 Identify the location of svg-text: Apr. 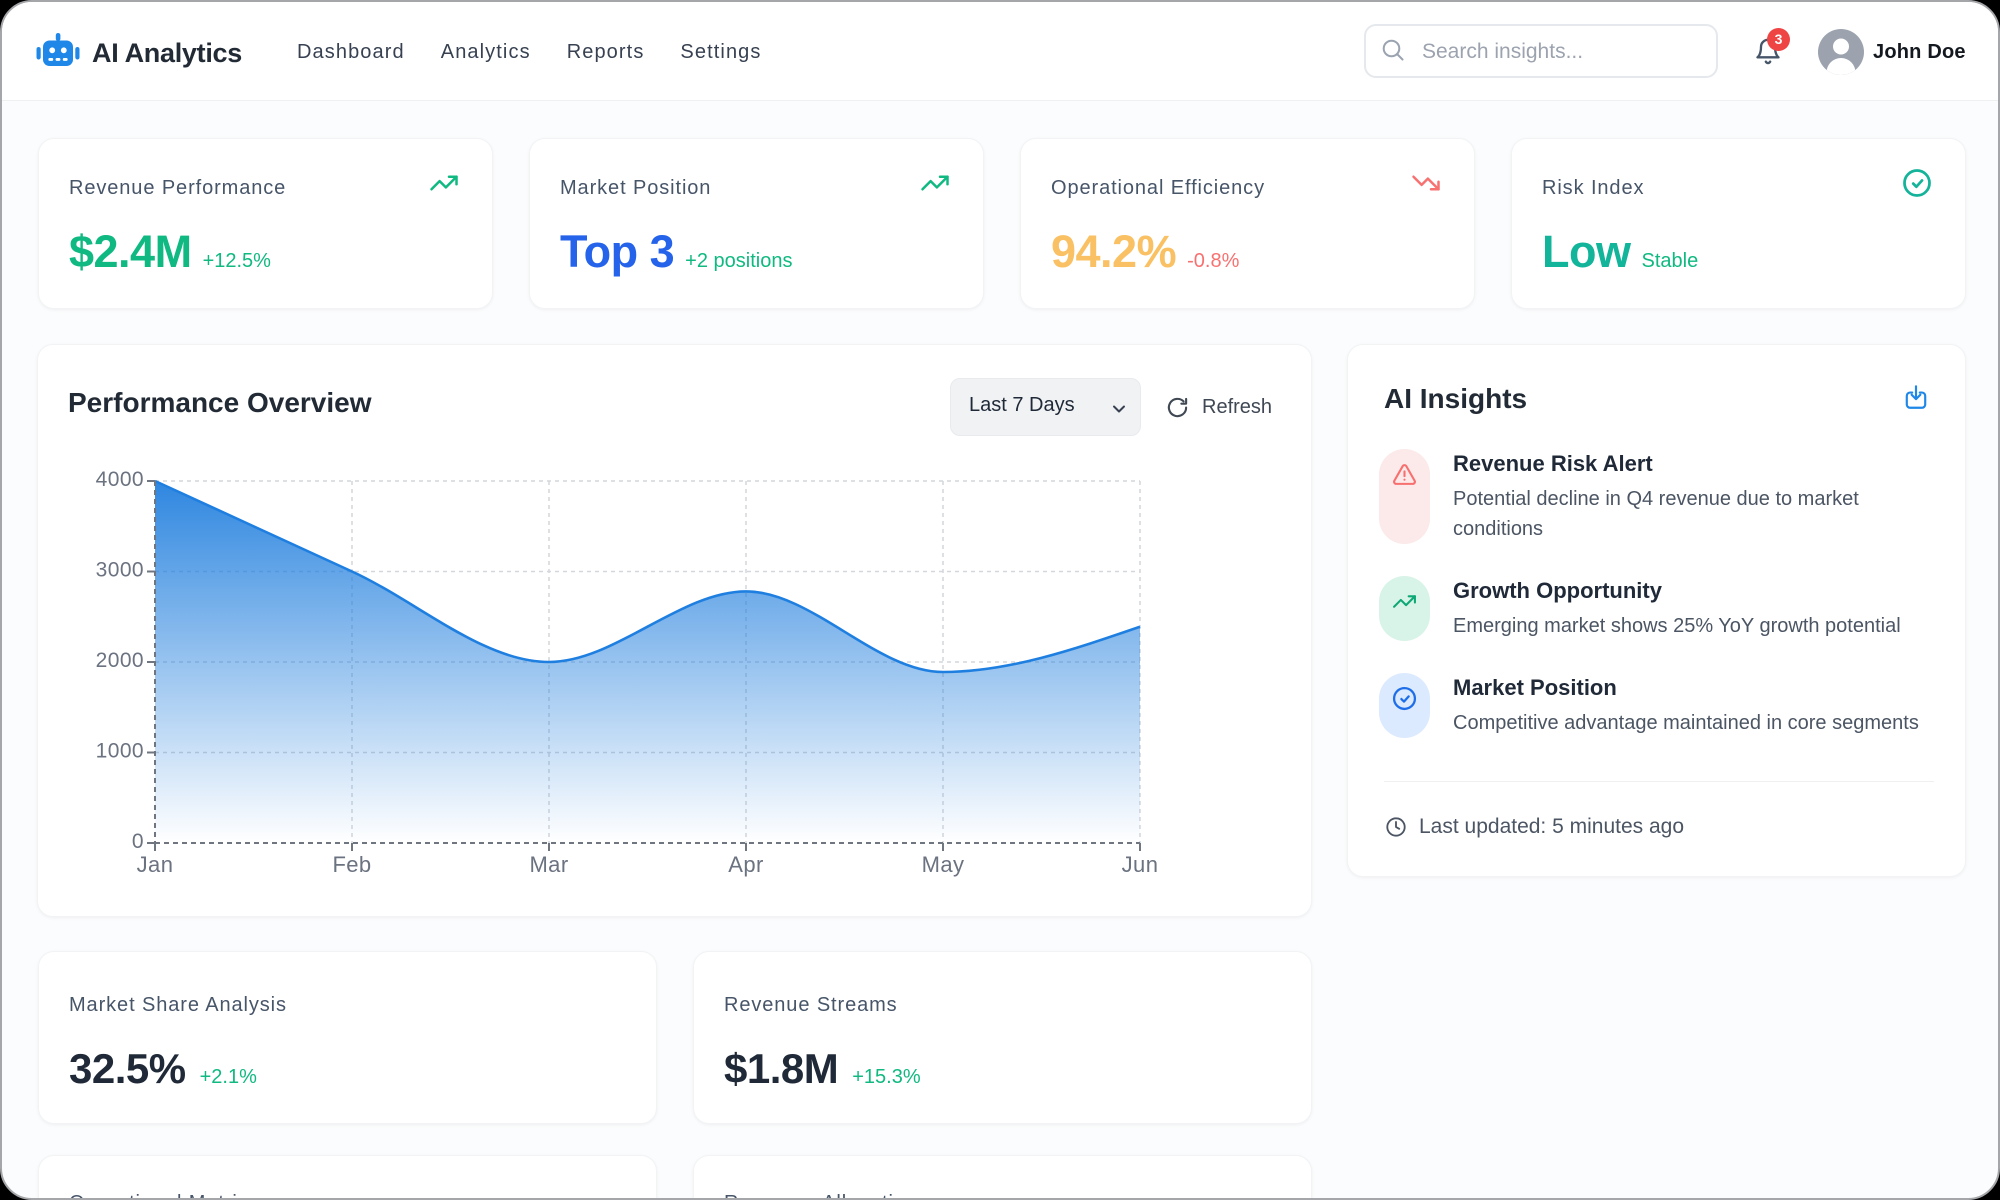
(745, 864).